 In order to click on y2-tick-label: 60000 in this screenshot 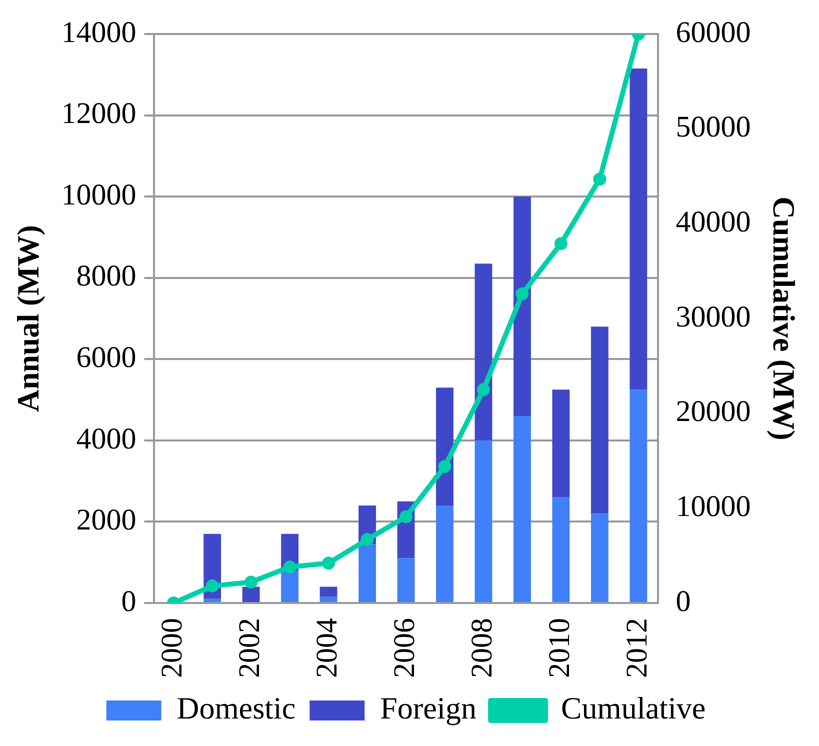, I will do `click(713, 32)`.